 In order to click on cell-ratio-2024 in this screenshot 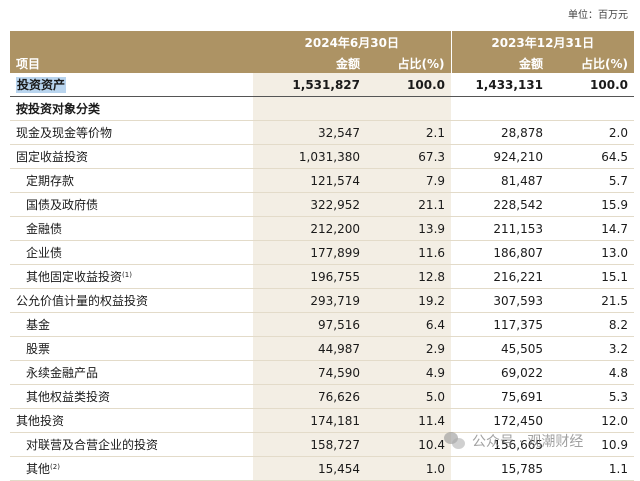, I will do `click(409, 108)`.